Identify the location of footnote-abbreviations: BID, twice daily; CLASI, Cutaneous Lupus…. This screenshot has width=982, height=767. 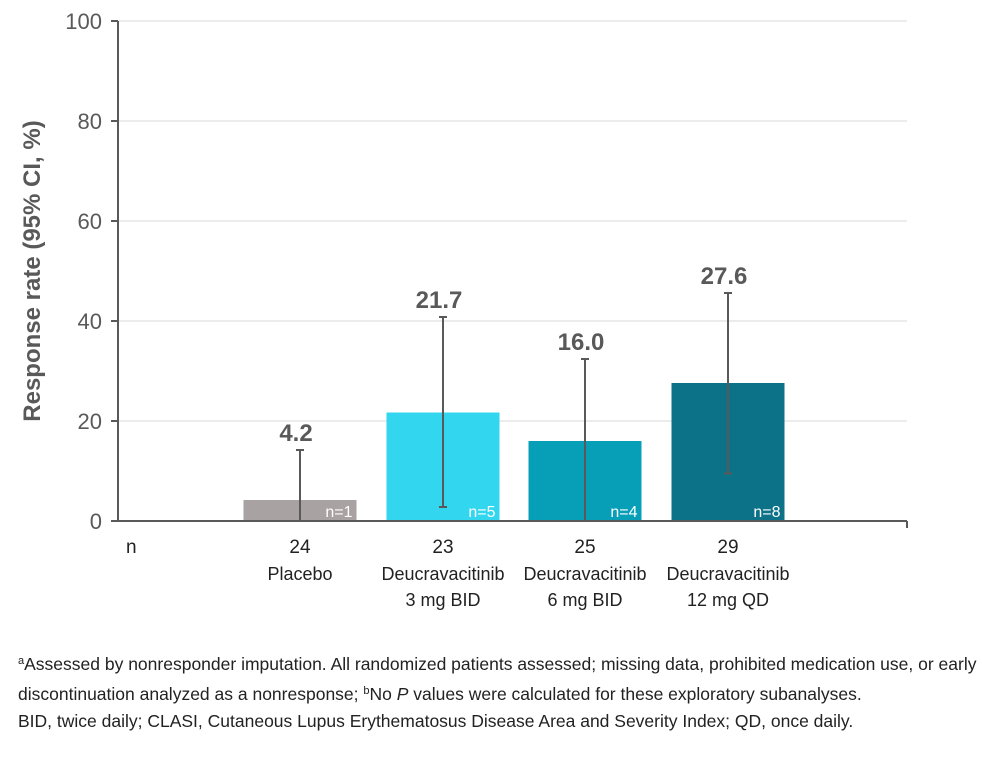
(436, 721).